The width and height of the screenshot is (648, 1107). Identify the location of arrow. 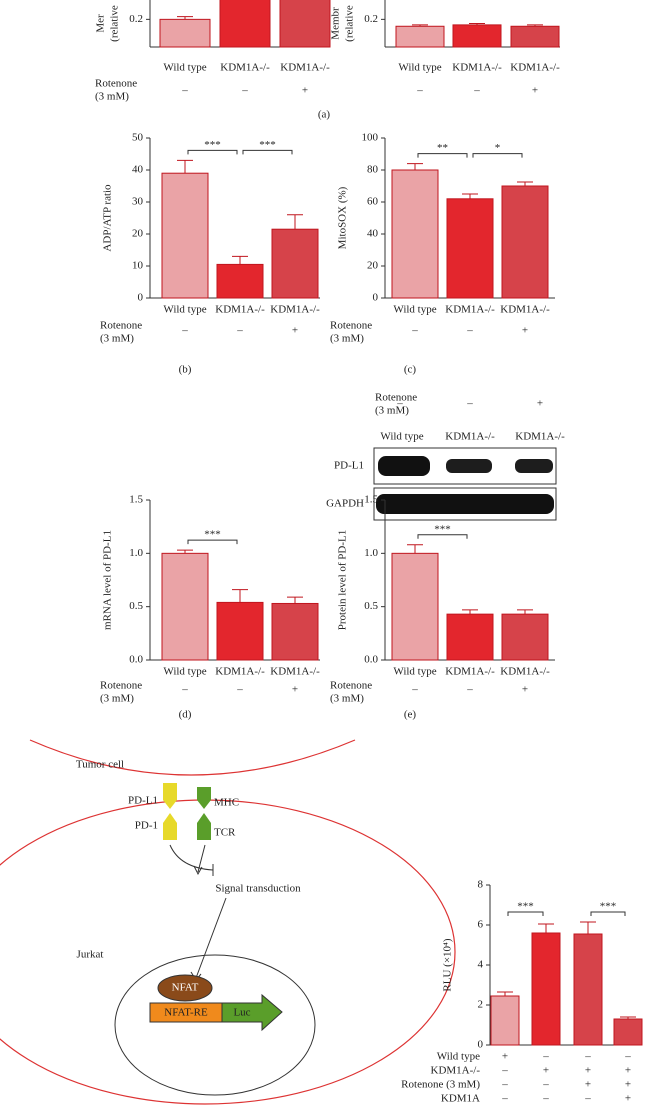
(199, 860).